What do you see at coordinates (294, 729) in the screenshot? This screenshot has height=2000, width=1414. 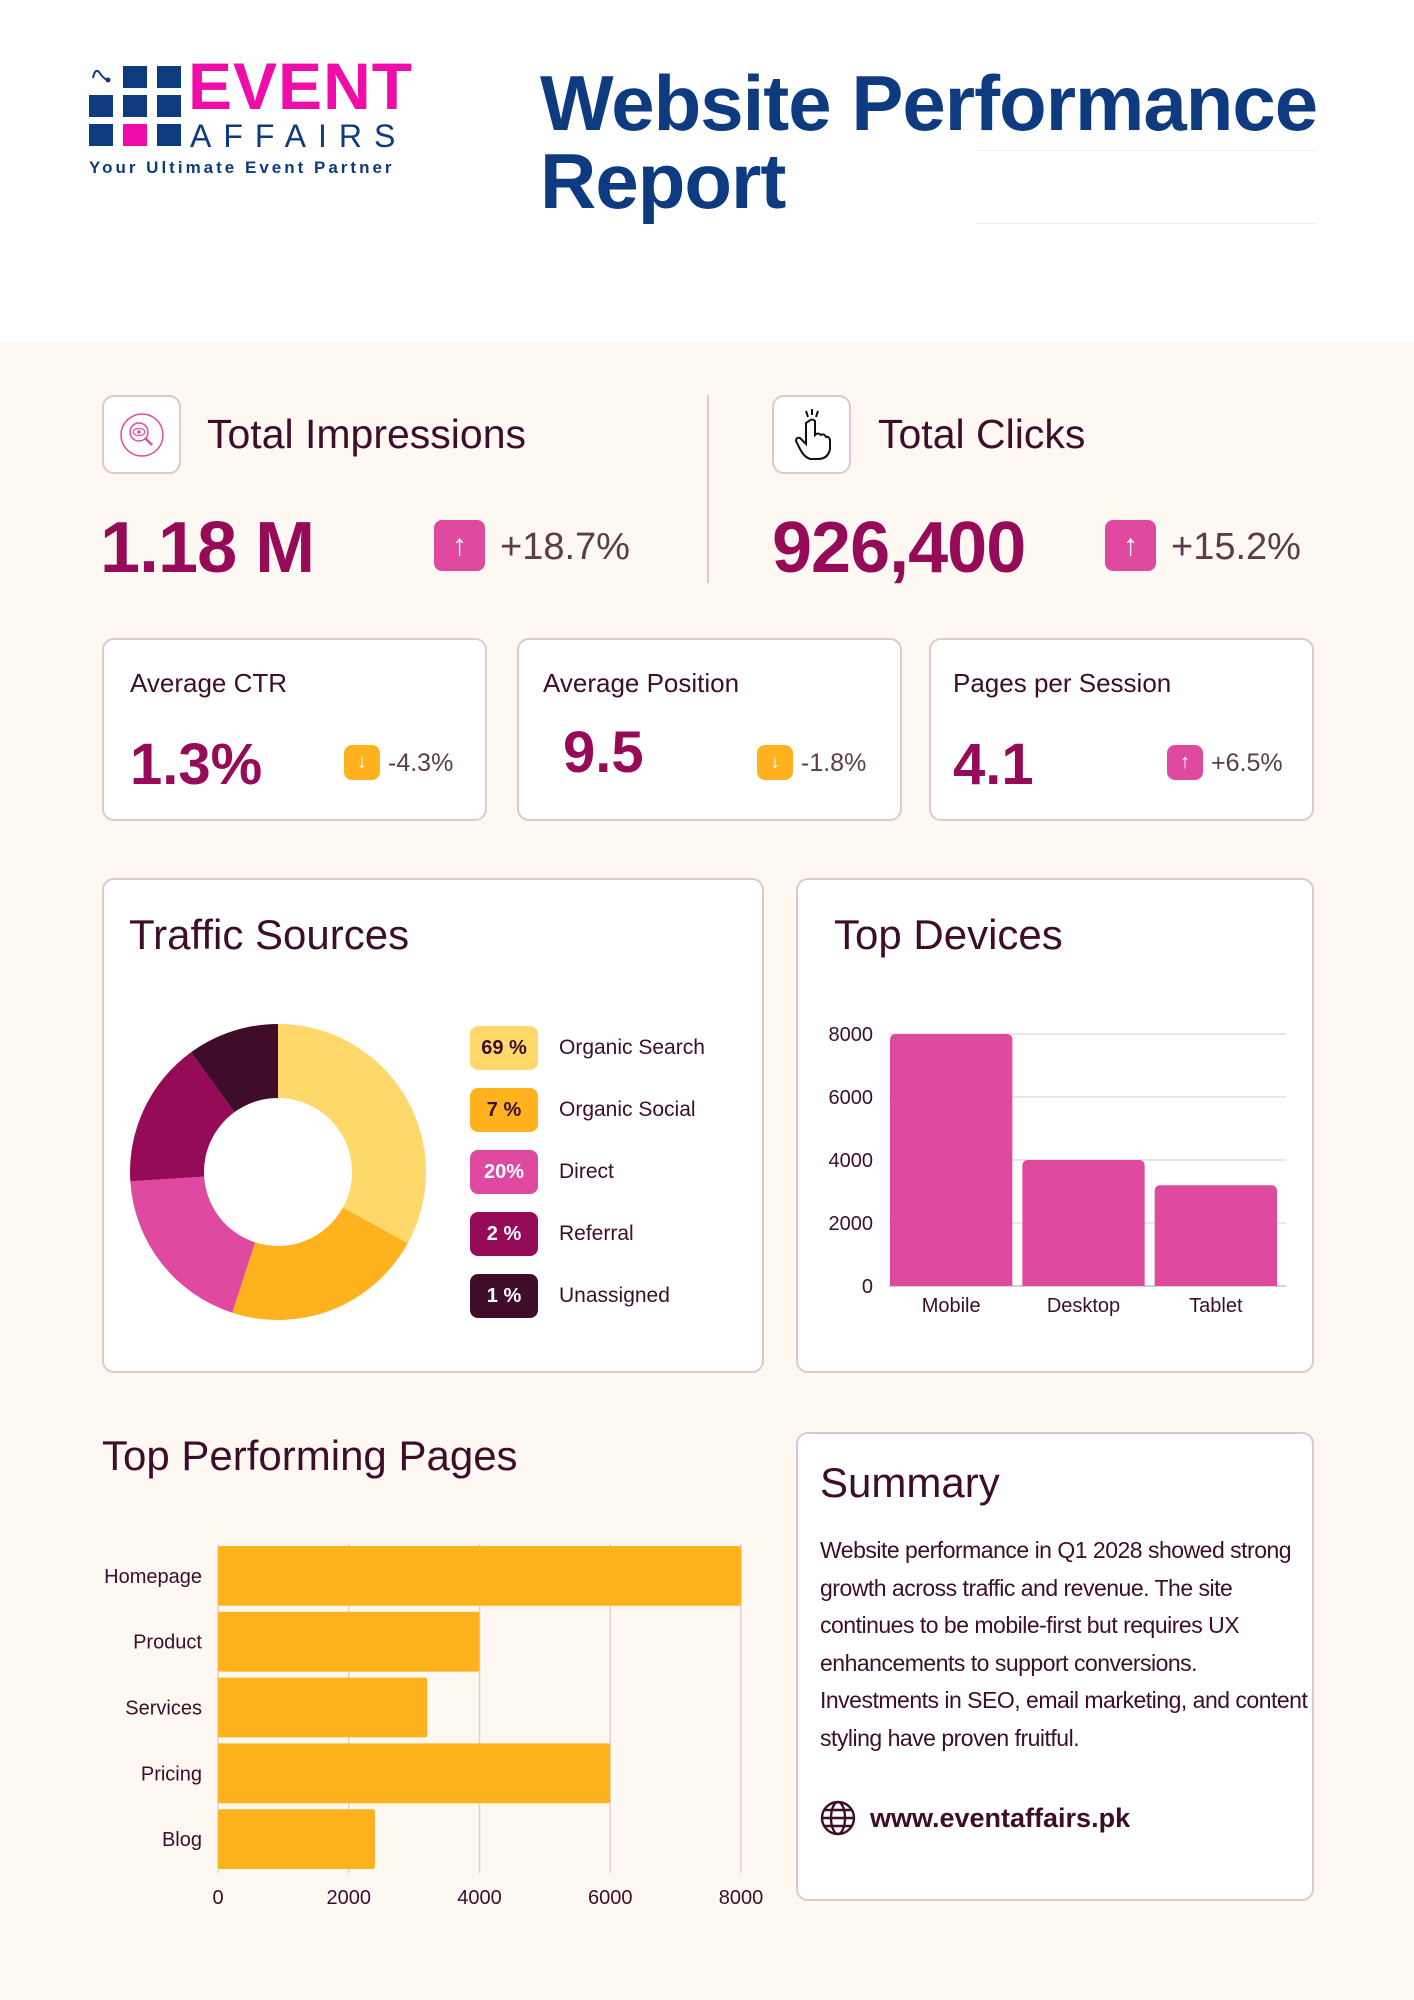 I see `metric-card-ctr: Average CTR 1.3% ↓ -4.3%` at bounding box center [294, 729].